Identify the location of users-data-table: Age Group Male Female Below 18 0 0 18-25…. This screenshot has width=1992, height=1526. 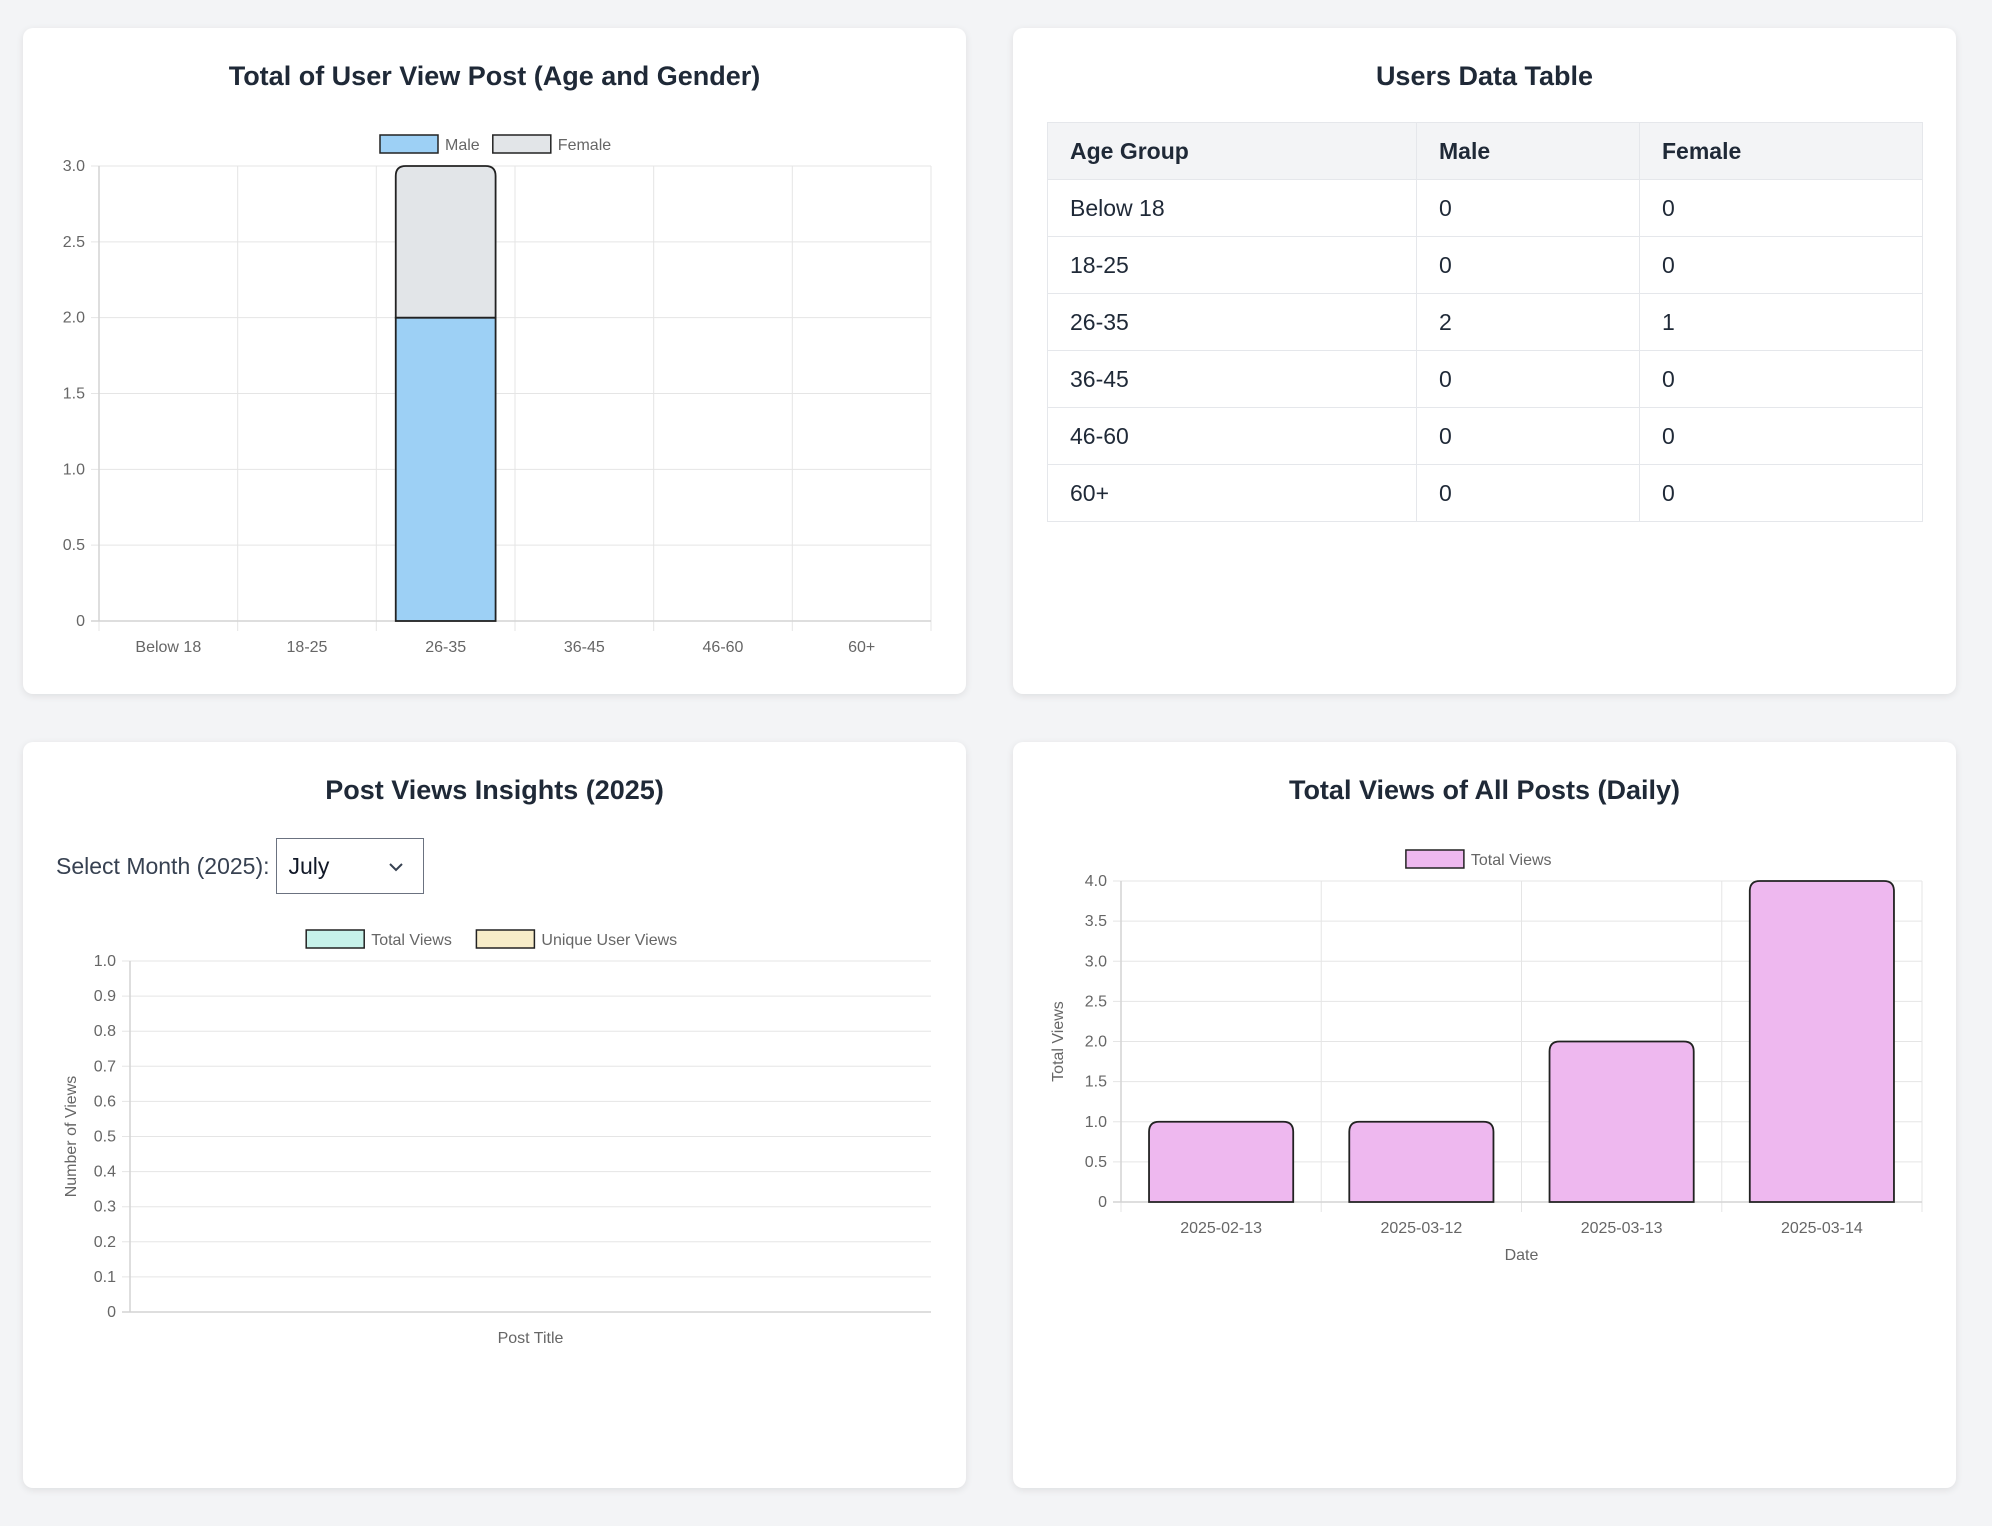
(1485, 322).